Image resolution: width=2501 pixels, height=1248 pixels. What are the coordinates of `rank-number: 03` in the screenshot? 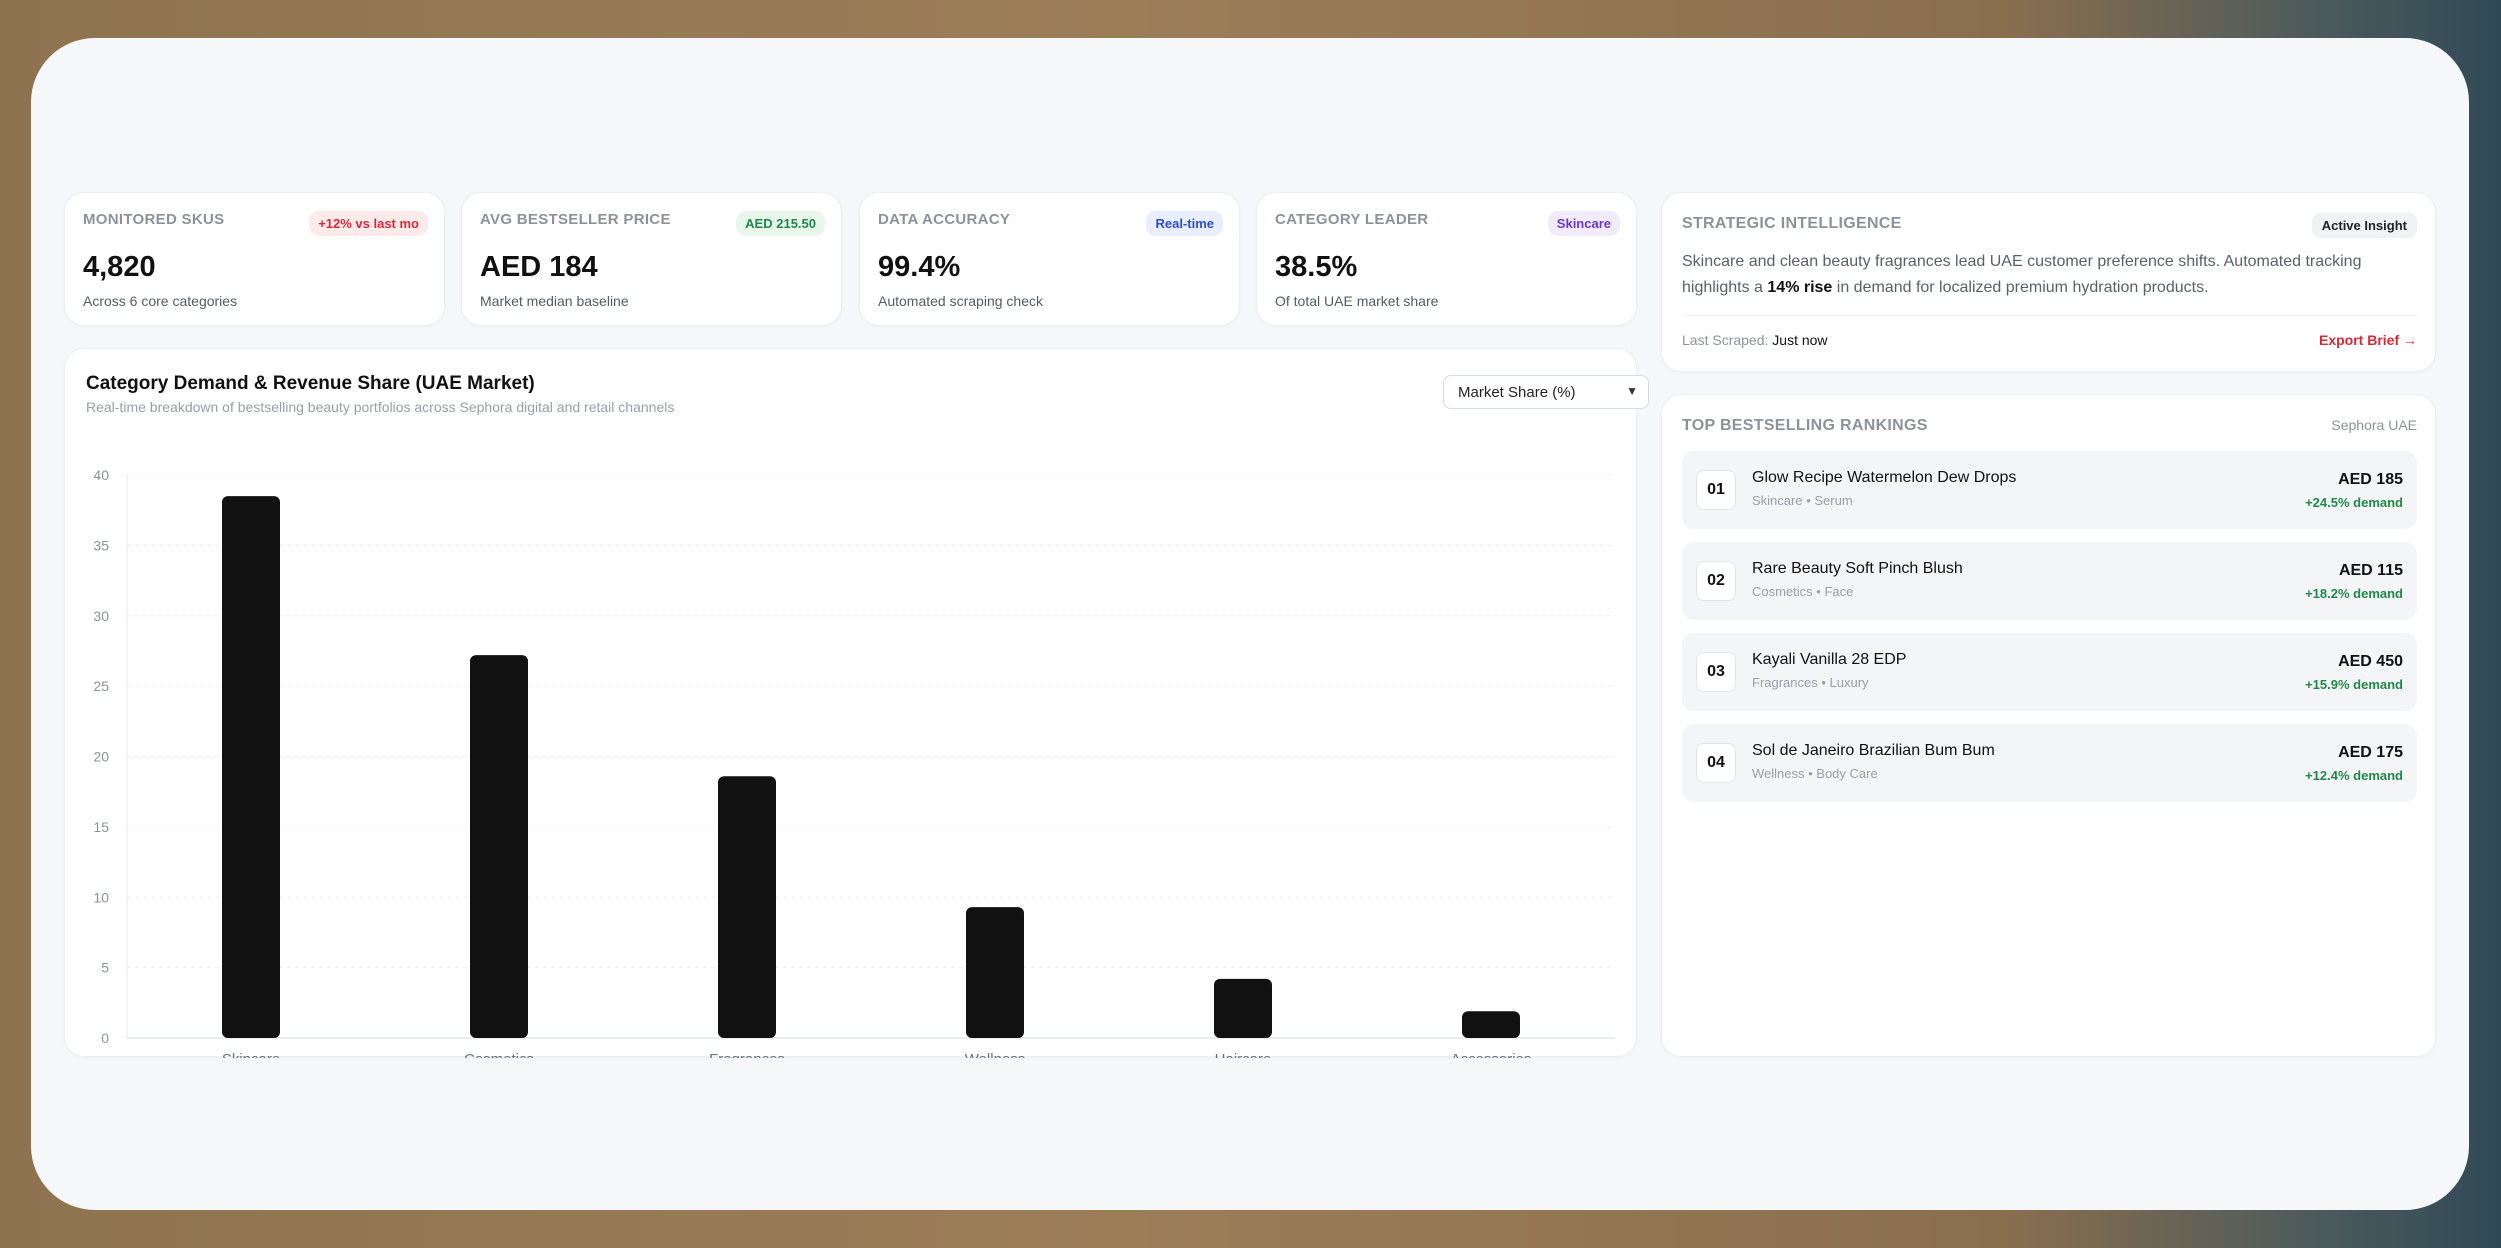 It's located at (1716, 672).